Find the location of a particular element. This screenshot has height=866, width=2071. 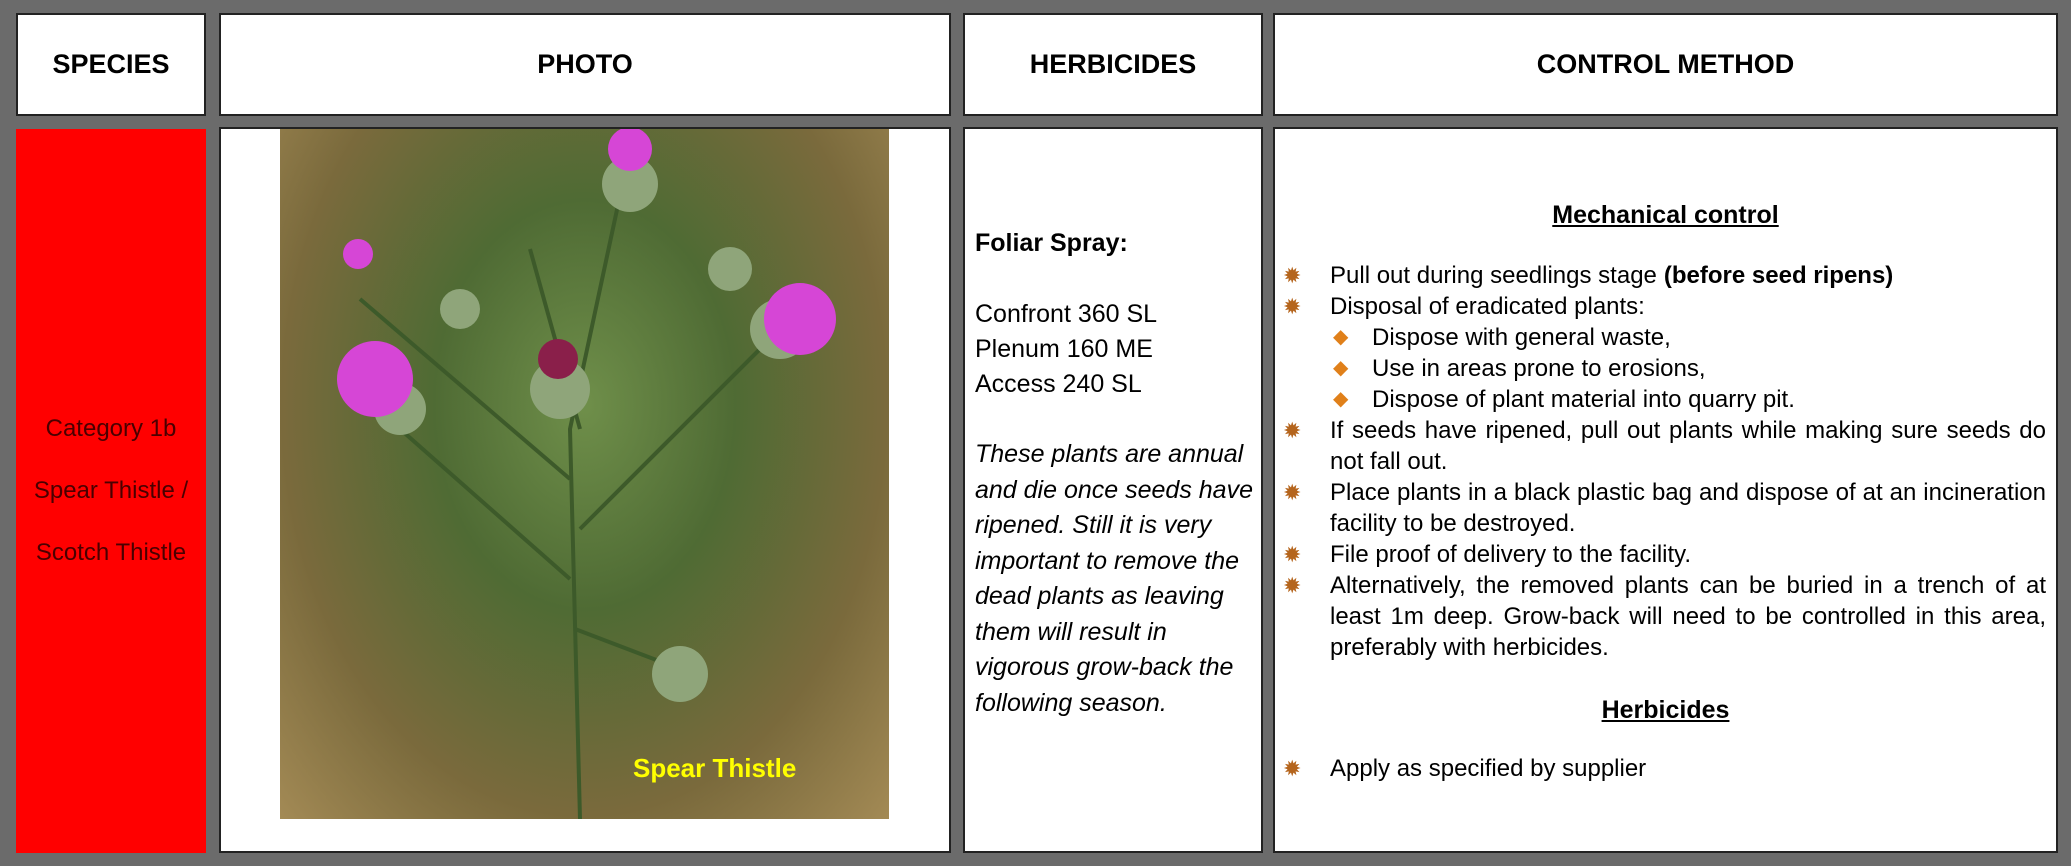

bullet-list: Apply as specified by supplier is located at coordinates (1665, 768).